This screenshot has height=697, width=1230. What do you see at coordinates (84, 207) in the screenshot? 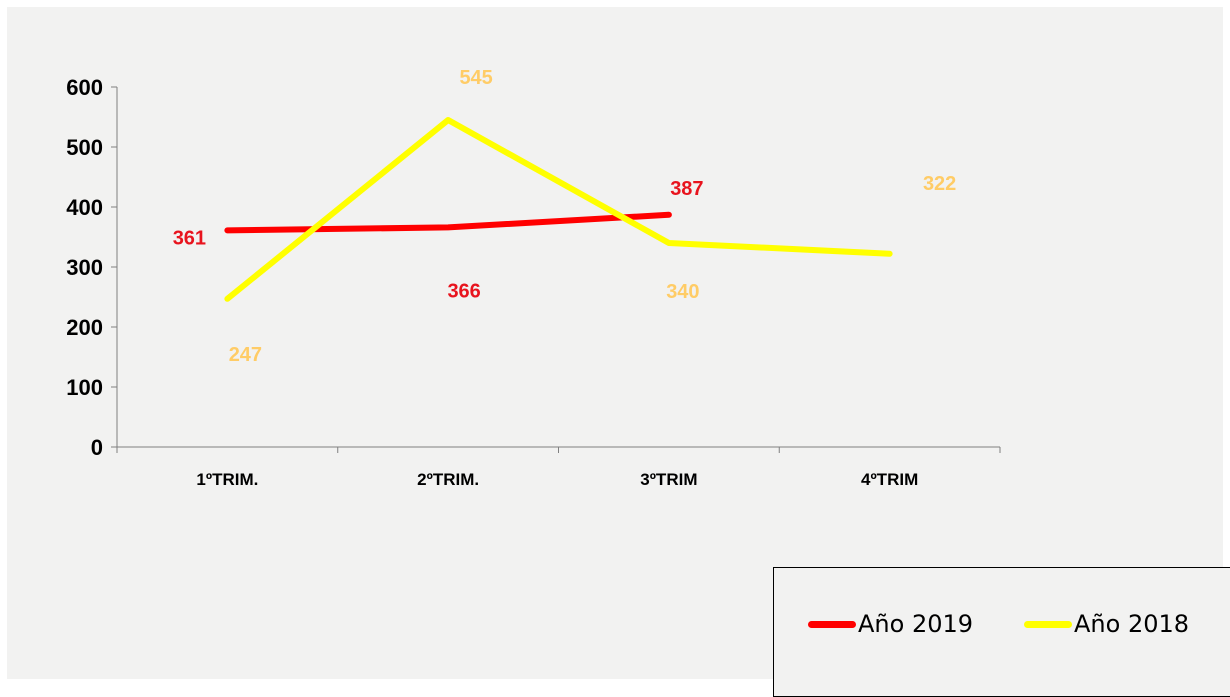
I see `y-tick-label: 400` at bounding box center [84, 207].